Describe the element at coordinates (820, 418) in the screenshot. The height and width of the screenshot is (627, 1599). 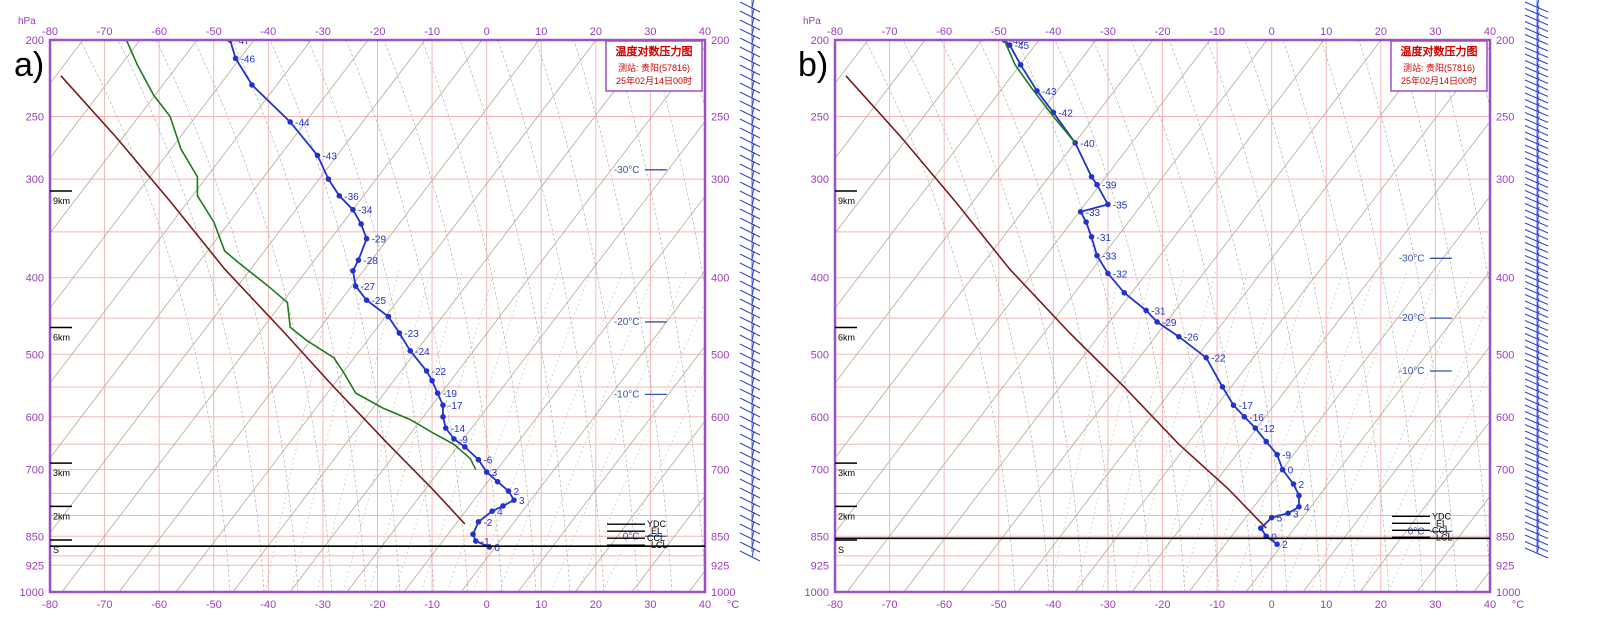
I see `y-tick-label-left: 600` at that location.